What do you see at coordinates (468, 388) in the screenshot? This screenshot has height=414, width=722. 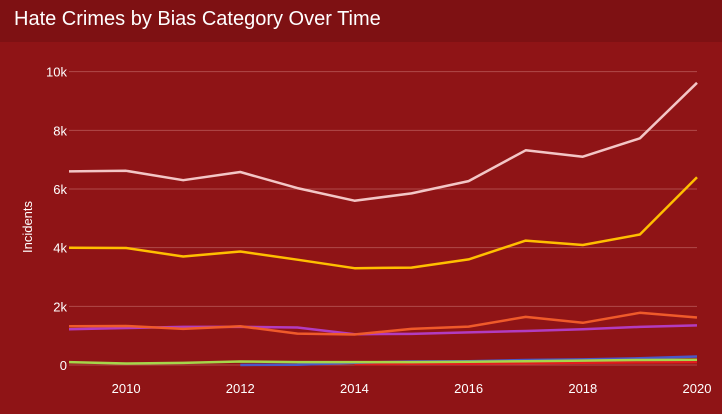 I see `x-tick-label: 2016` at bounding box center [468, 388].